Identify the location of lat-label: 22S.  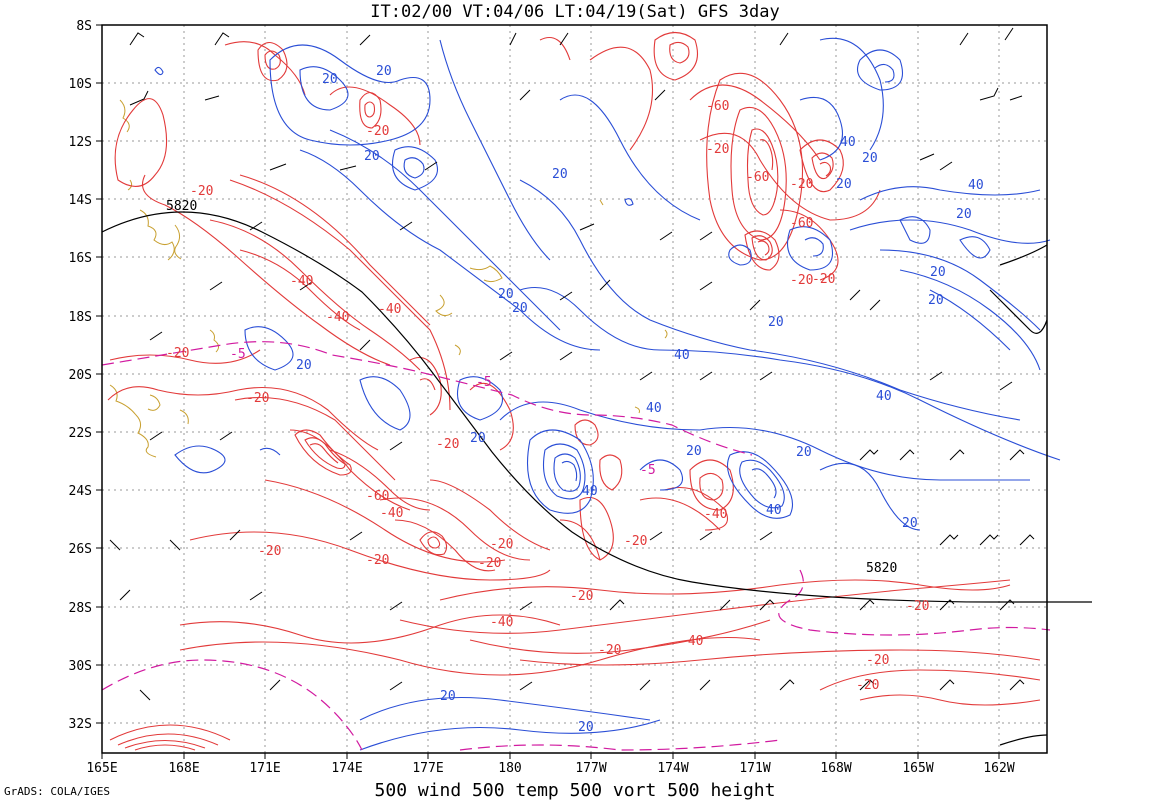
(80, 433).